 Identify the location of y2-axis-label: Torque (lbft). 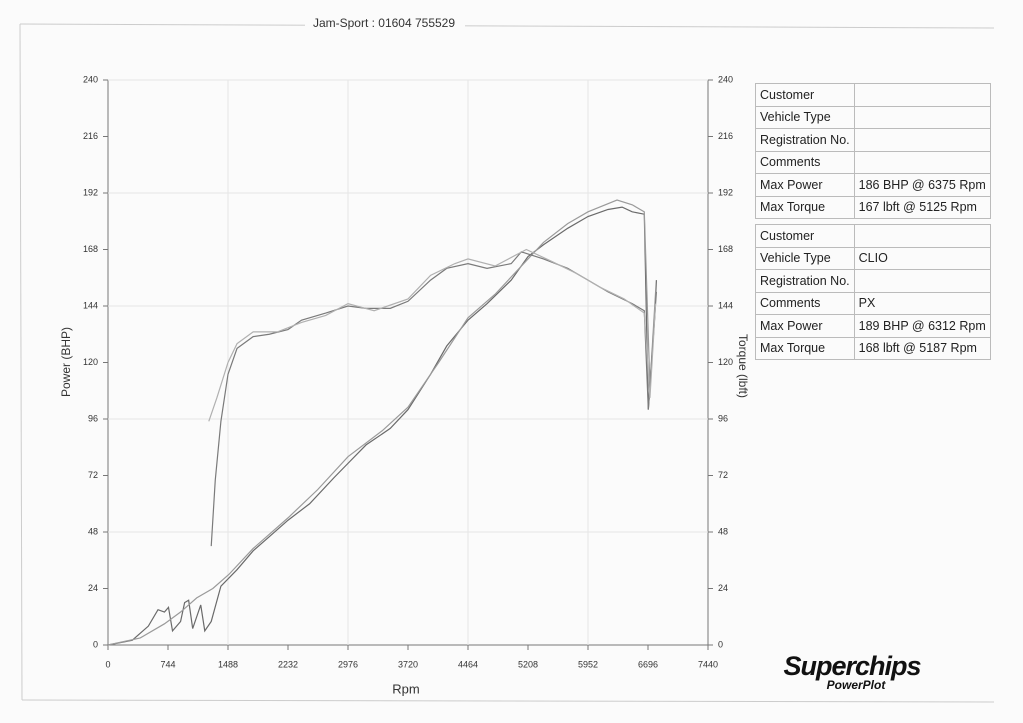
(743, 366).